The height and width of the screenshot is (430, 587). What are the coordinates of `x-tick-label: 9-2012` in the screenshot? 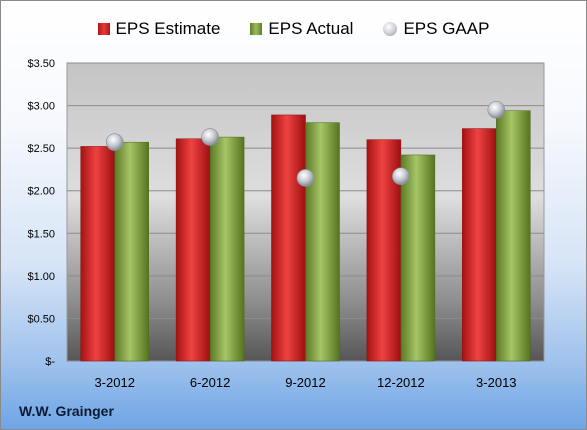 It's located at (305, 382).